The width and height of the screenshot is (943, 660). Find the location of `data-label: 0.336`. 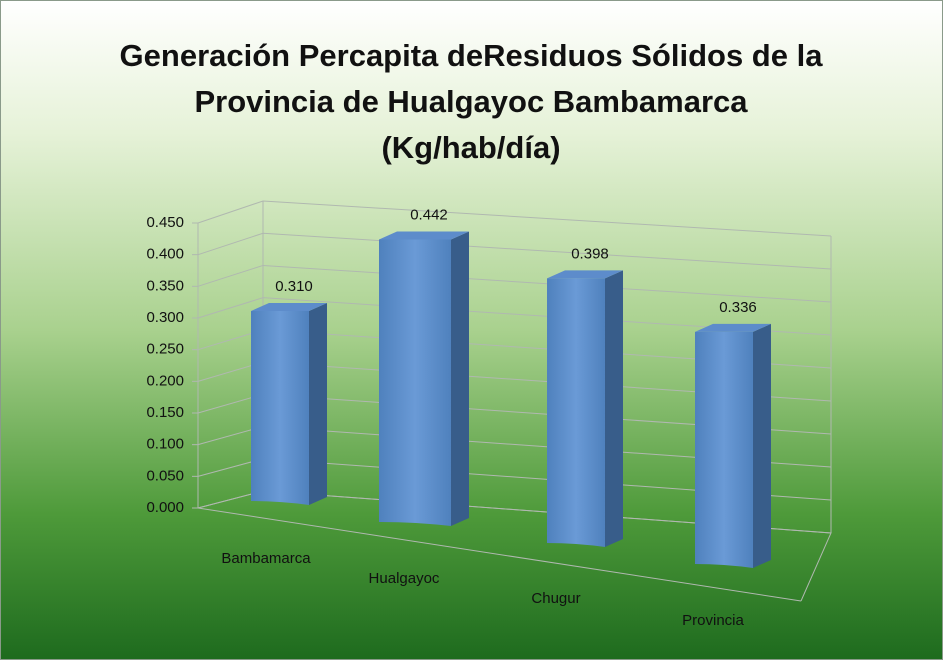

data-label: 0.336 is located at coordinates (738, 307).